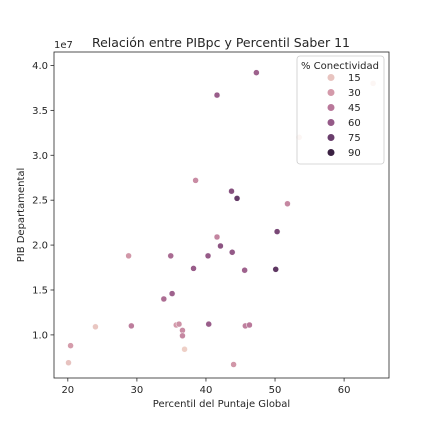 The image size is (432, 432). I want to click on y-tick-label: 3.5, so click(40, 111).